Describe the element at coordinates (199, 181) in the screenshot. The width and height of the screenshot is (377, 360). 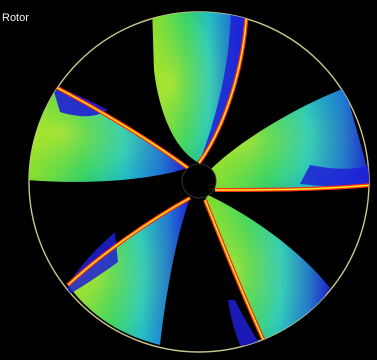
I see `rotor-hub` at that location.